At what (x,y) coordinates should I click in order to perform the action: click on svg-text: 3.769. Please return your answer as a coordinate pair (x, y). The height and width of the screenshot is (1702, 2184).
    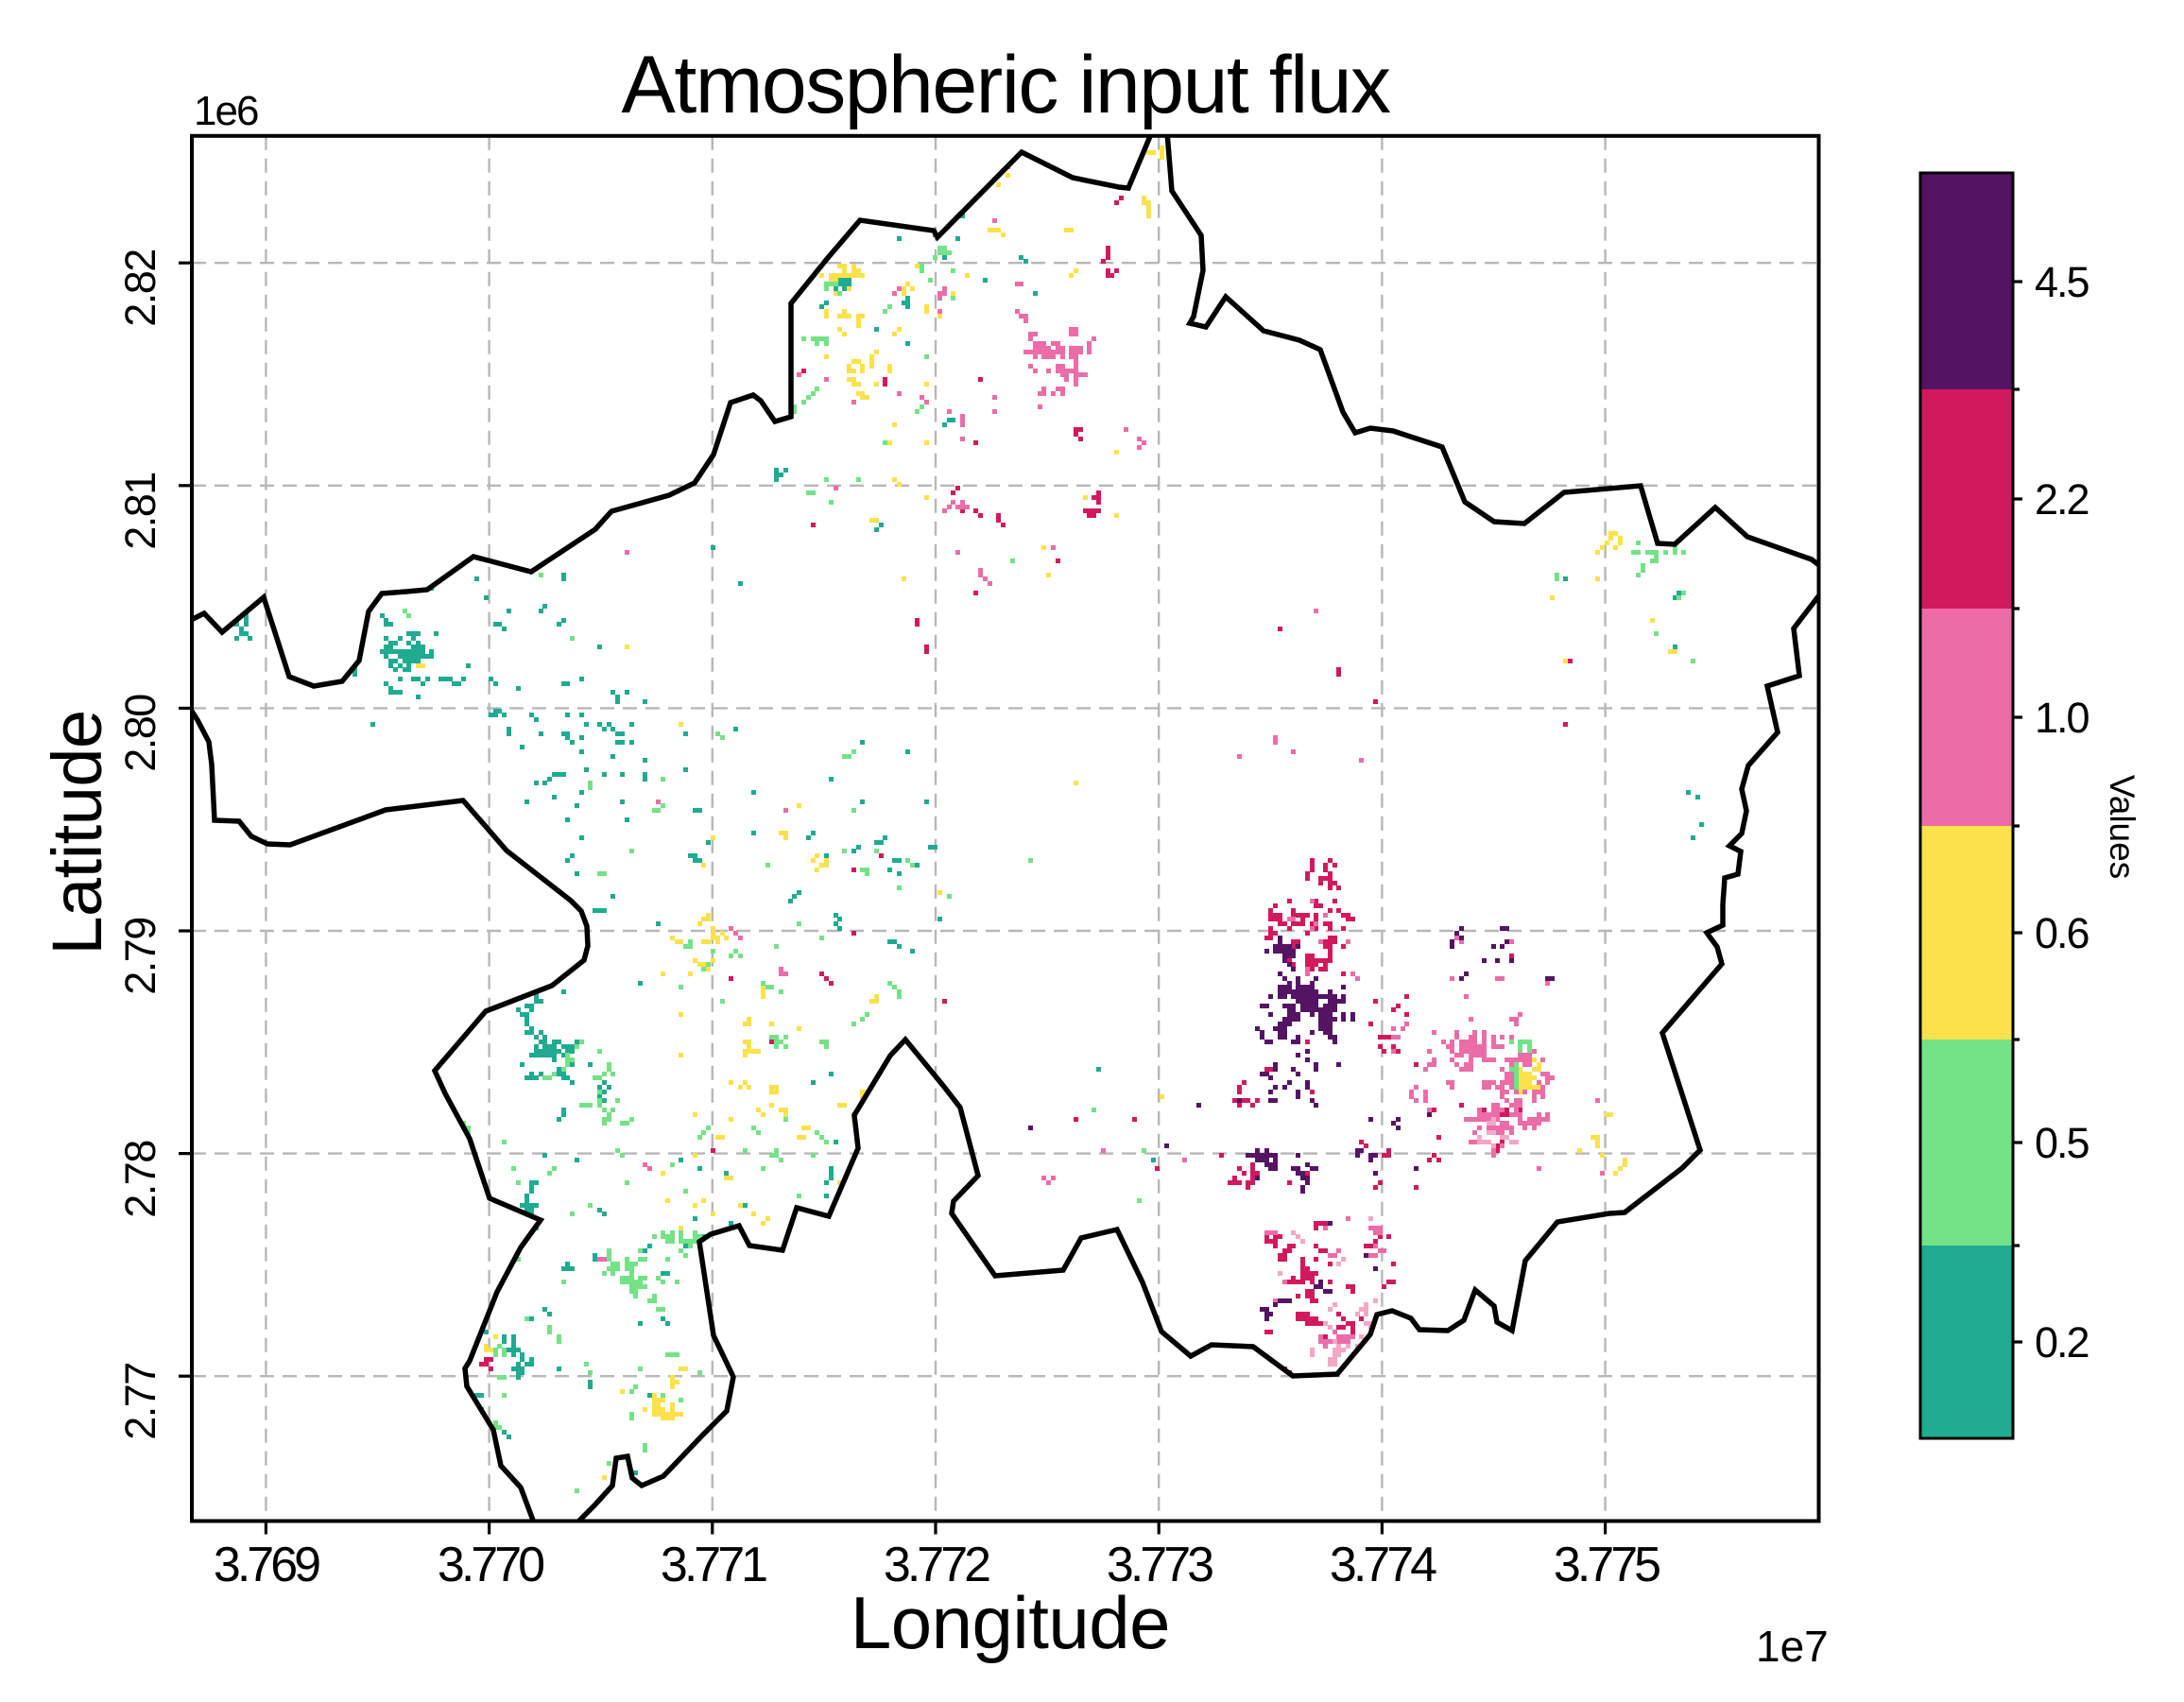
    Looking at the image, I should click on (266, 1565).